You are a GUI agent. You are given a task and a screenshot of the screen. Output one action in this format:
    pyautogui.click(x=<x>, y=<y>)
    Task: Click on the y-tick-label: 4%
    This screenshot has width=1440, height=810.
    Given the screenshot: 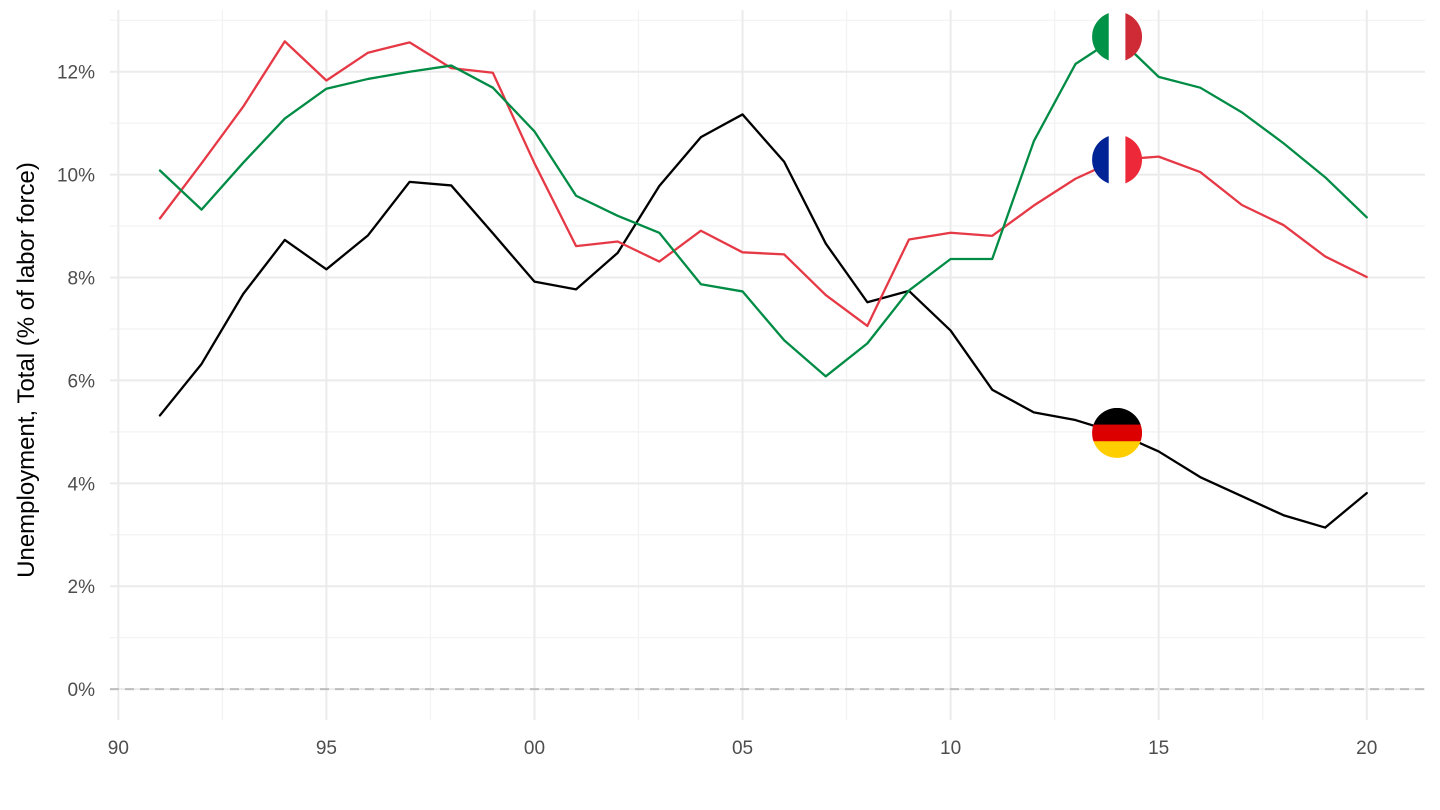 What is the action you would take?
    pyautogui.click(x=82, y=484)
    